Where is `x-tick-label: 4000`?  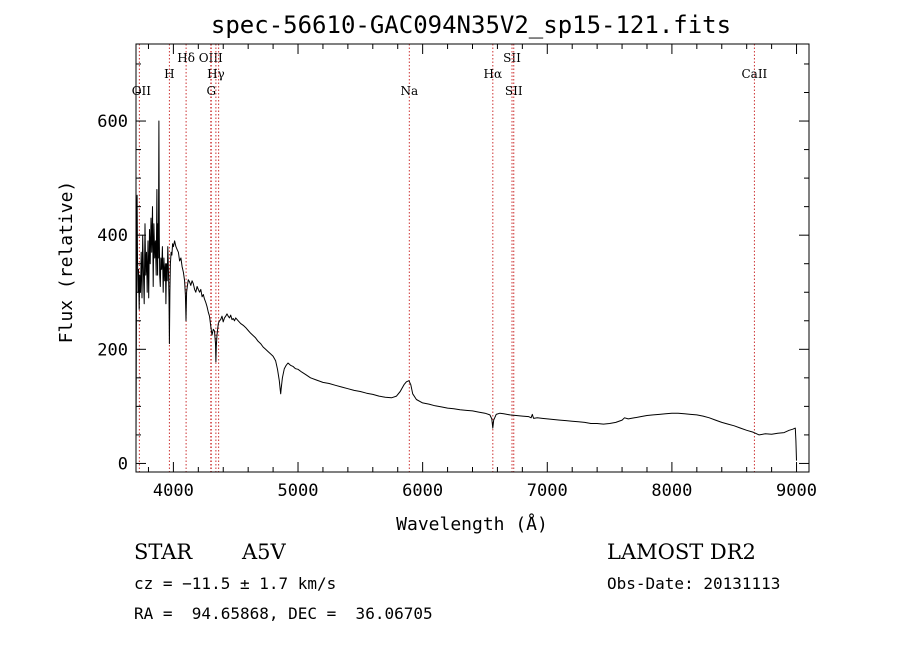 x-tick-label: 4000 is located at coordinates (173, 491).